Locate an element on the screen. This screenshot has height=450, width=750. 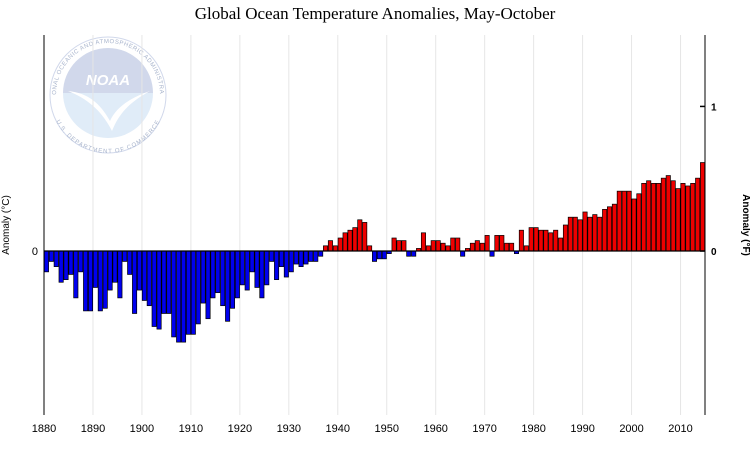
bar-1951 is located at coordinates (394, 244).